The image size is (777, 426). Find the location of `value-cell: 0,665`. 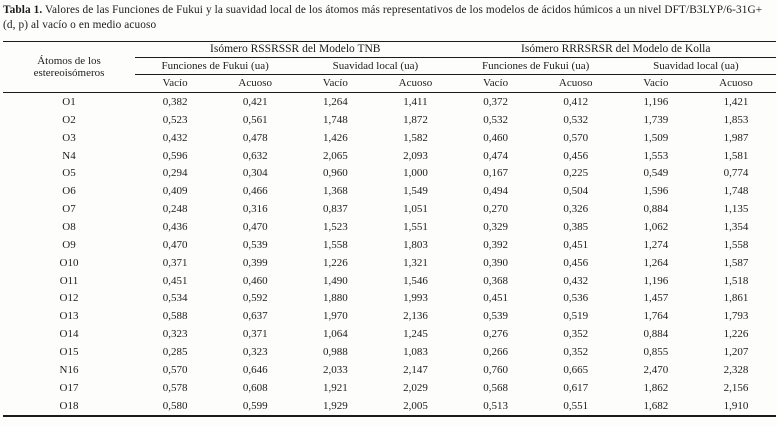

value-cell: 0,665 is located at coordinates (576, 369).